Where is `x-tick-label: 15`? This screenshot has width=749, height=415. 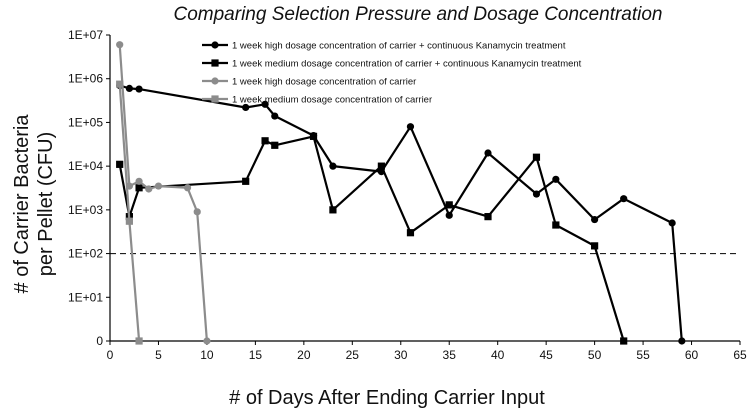 x-tick-label: 15 is located at coordinates (256, 355).